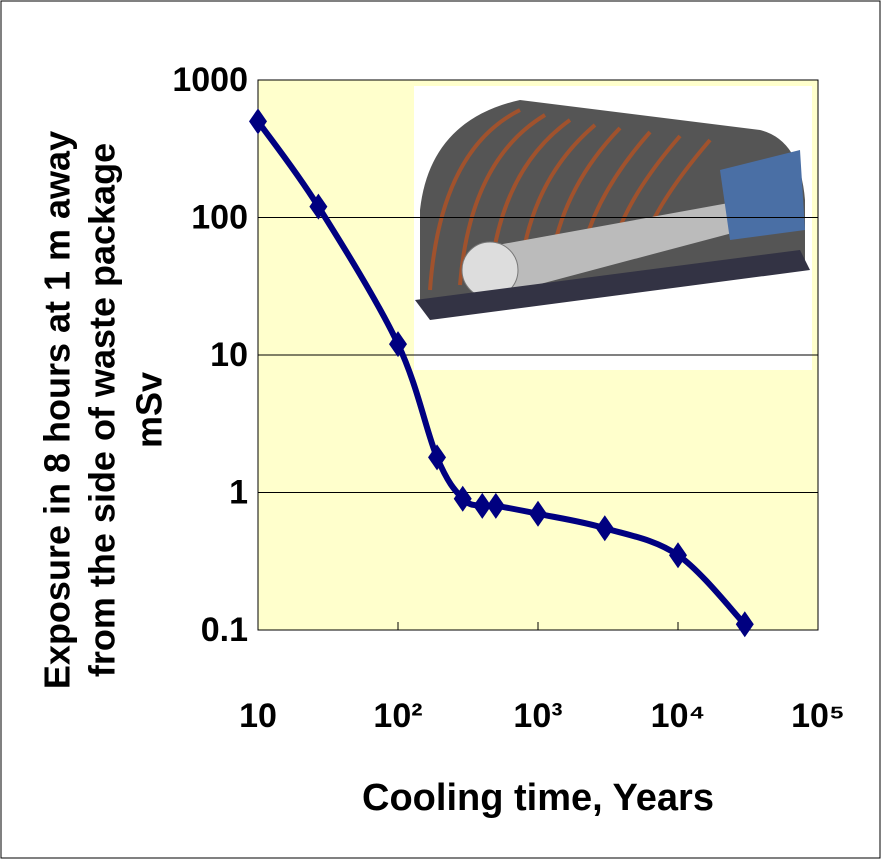  Describe the element at coordinates (258, 716) in the screenshot. I see `x-tick-label: 10` at that location.